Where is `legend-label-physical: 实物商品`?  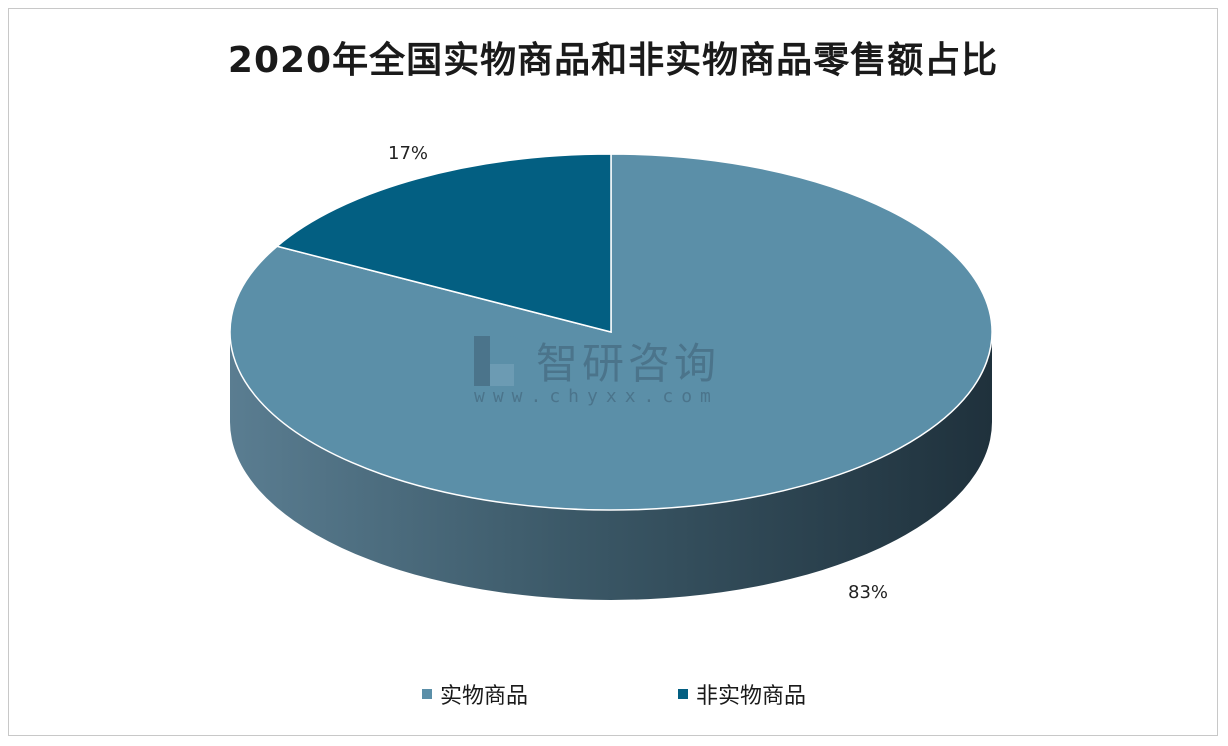
legend-label-physical: 实物商品 is located at coordinates (483, 696).